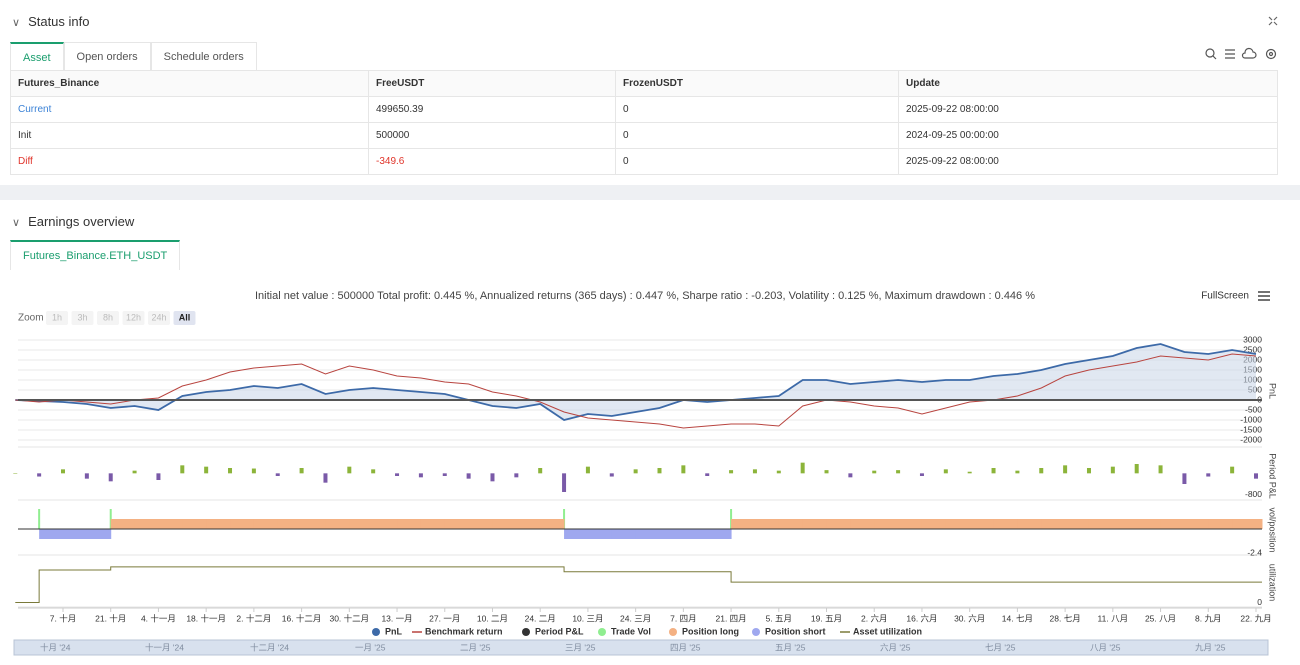 The height and width of the screenshot is (665, 1300). I want to click on navigator-label: 十一月 '24, so click(164, 647).